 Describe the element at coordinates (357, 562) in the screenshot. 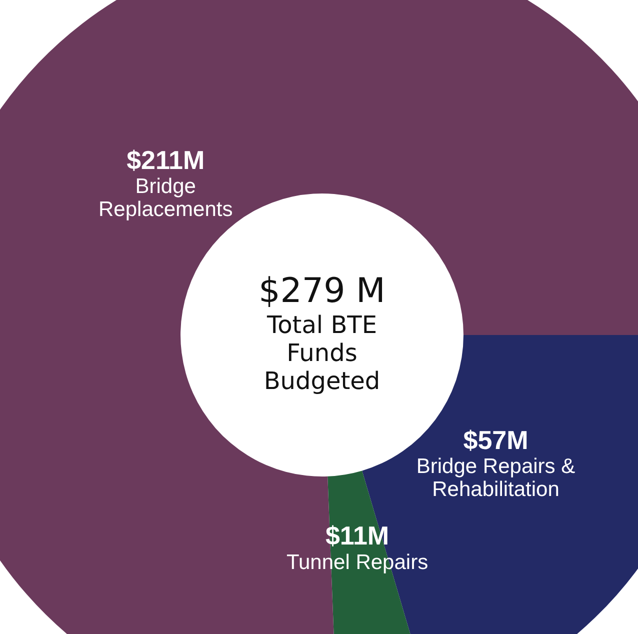

I see `slice-label: Tunnel Repairs` at that location.